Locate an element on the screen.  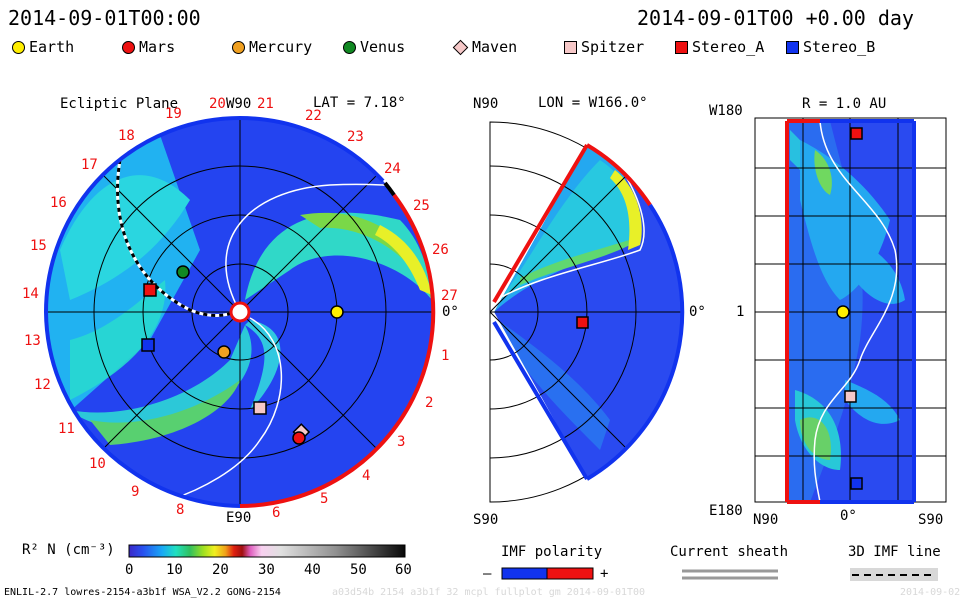
carrington-tick: 14 is located at coordinates (30, 294).